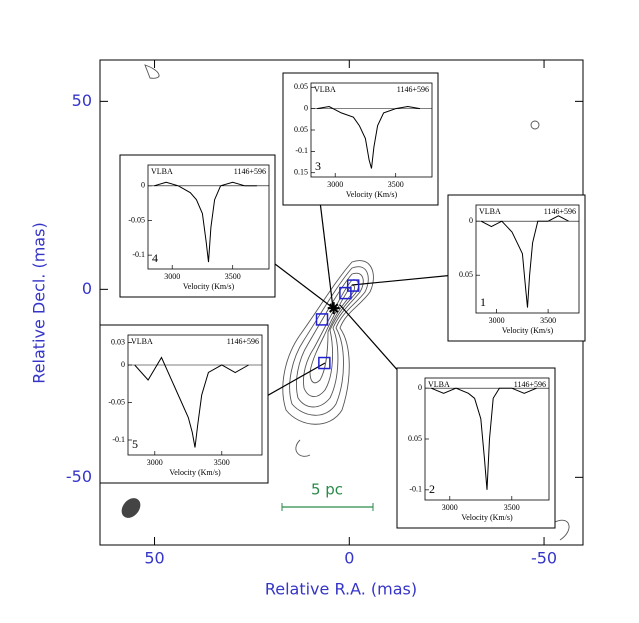 Image resolution: width=639 pixels, height=623 pixels. I want to click on inset-number: 4, so click(155, 258).